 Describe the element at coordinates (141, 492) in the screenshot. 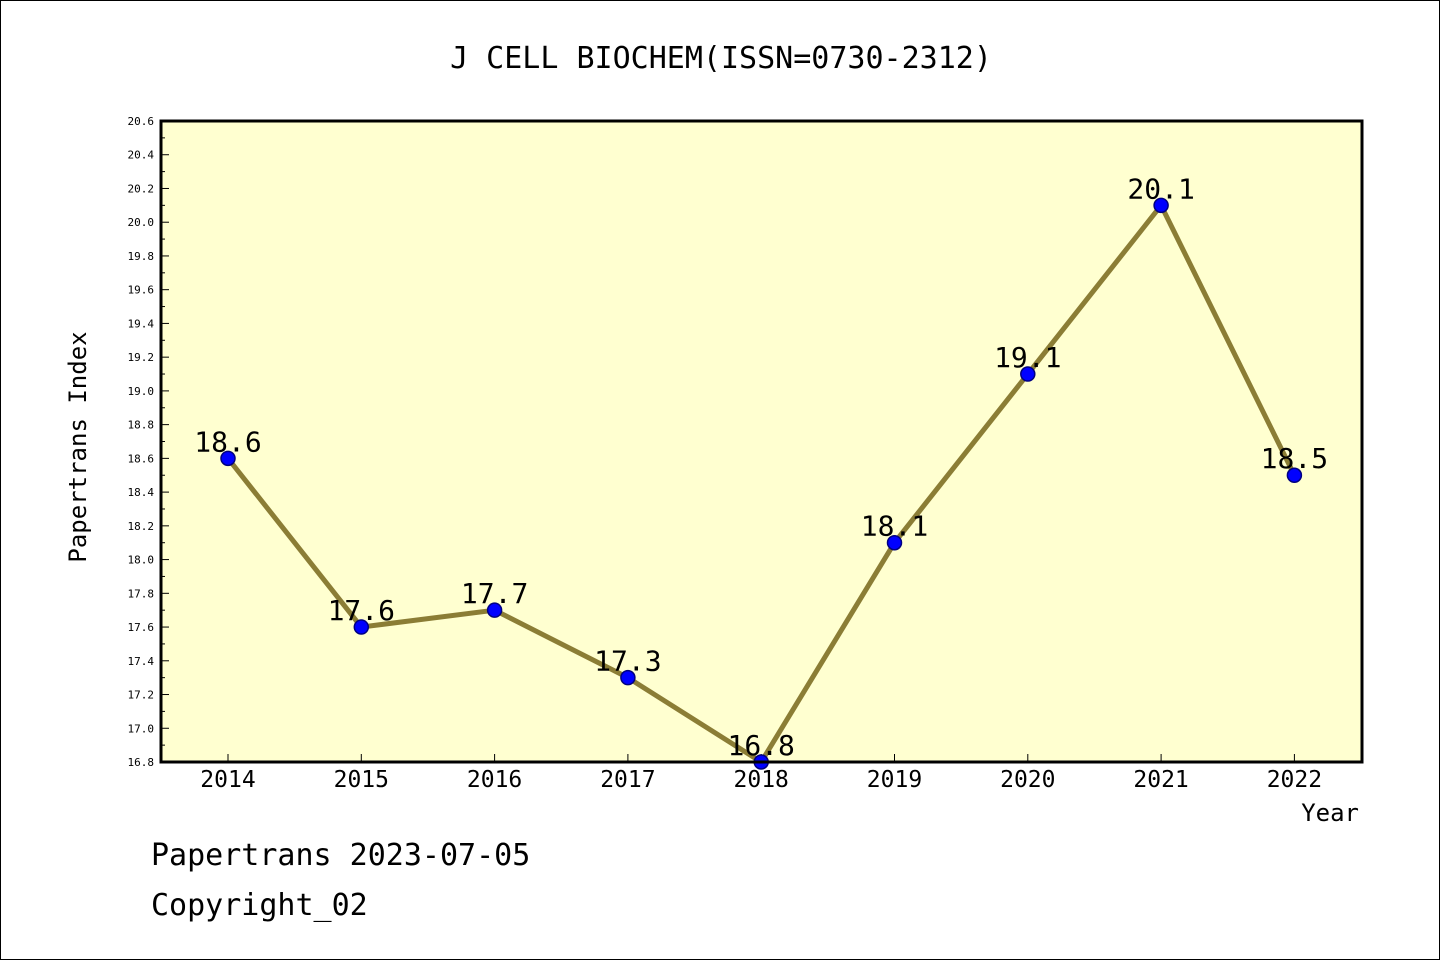

I see `y-tick-label: 18.4` at that location.